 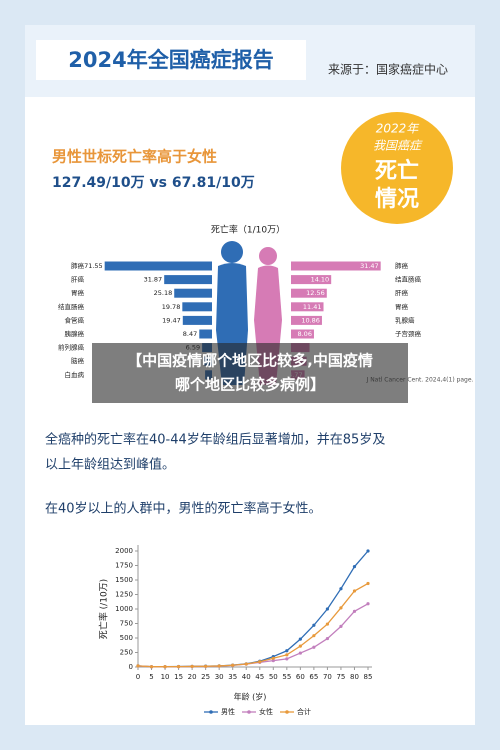 What do you see at coordinates (151, 677) in the screenshot?
I see `x-tick-label: 5` at bounding box center [151, 677].